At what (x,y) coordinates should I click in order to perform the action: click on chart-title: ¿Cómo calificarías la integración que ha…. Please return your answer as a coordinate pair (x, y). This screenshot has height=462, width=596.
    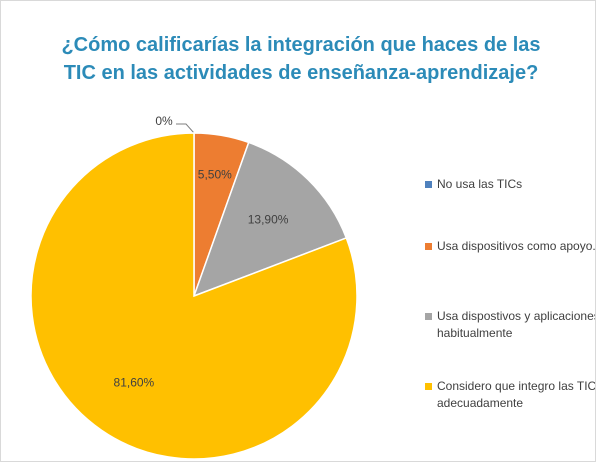
    Looking at the image, I should click on (301, 59).